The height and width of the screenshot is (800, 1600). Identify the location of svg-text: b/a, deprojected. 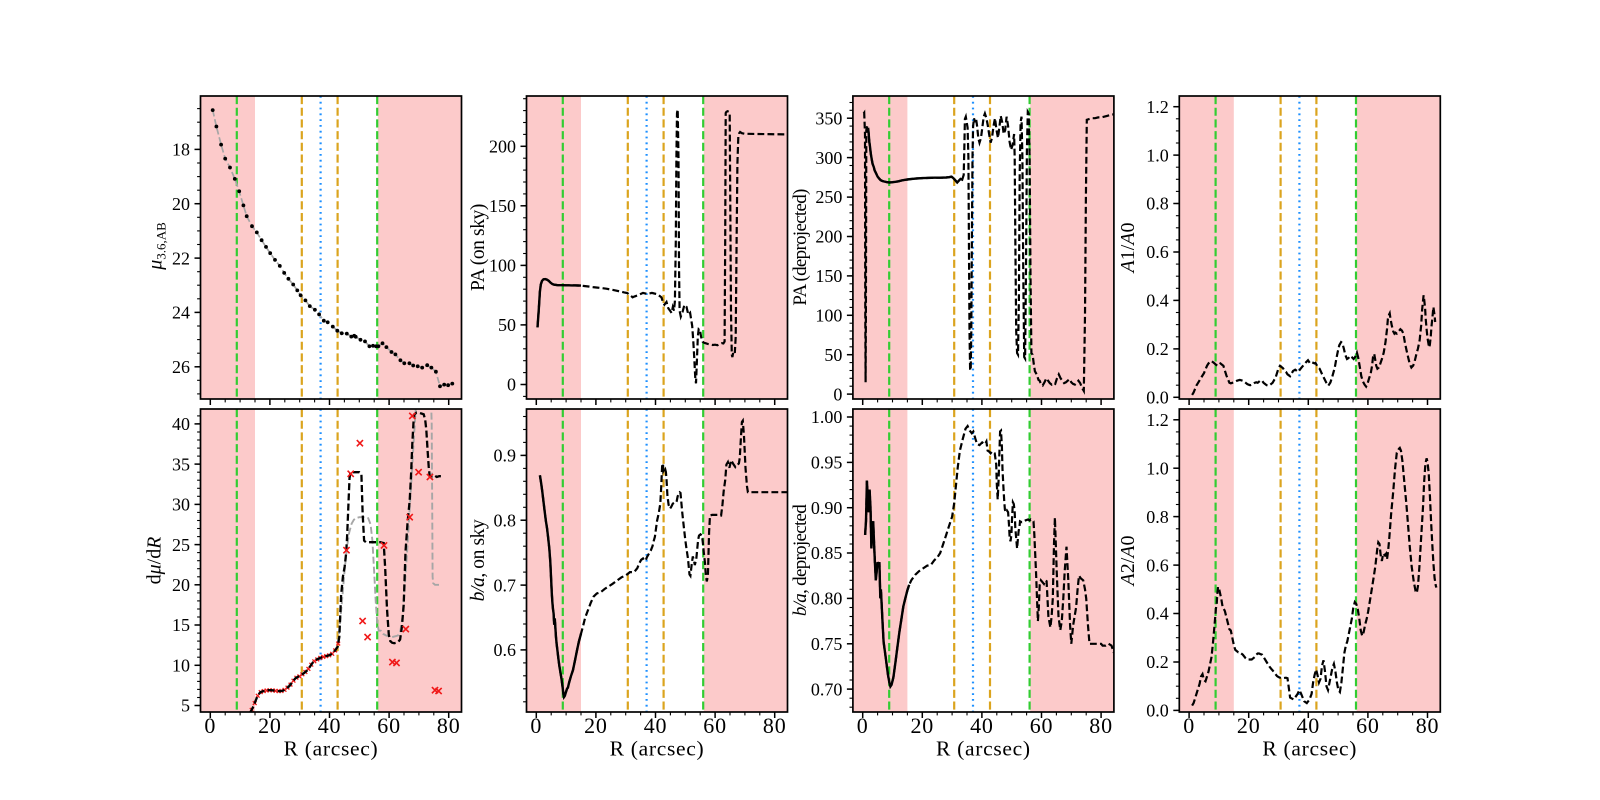
(800, 560).